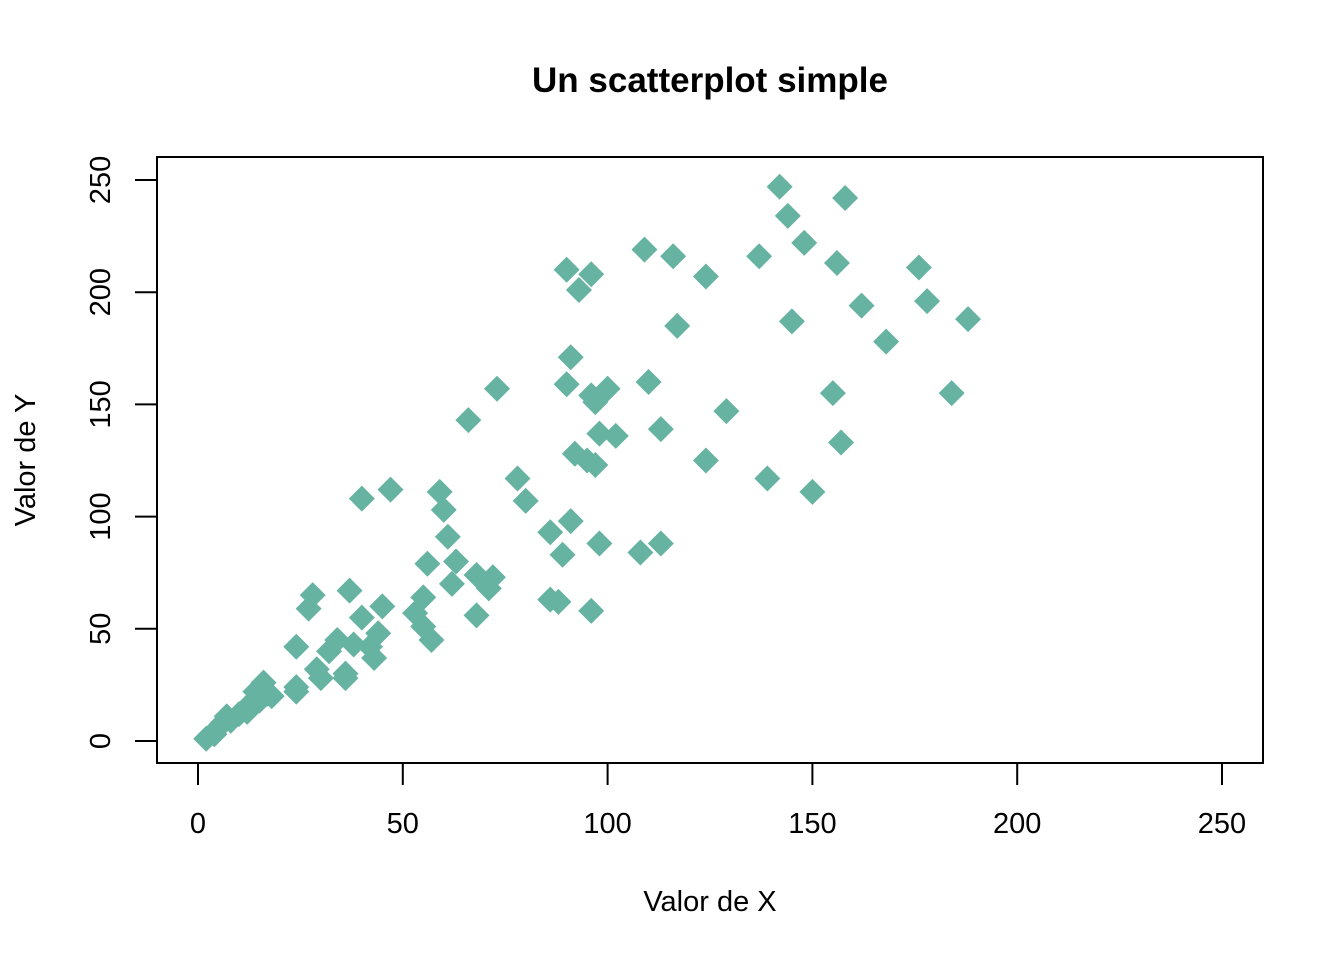 The height and width of the screenshot is (960, 1344). I want to click on y-tick-label: 100, so click(101, 516).